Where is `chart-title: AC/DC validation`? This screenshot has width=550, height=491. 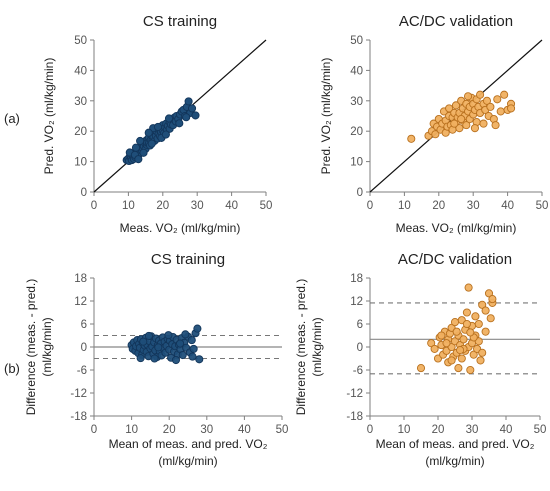
chart-title: AC/DC validation is located at coordinates (455, 259).